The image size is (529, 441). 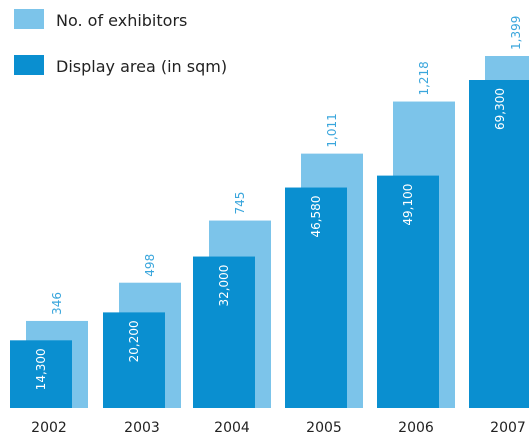 What do you see at coordinates (424, 78) in the screenshot?
I see `data-label-exhibitors-2006: 1,218` at bounding box center [424, 78].